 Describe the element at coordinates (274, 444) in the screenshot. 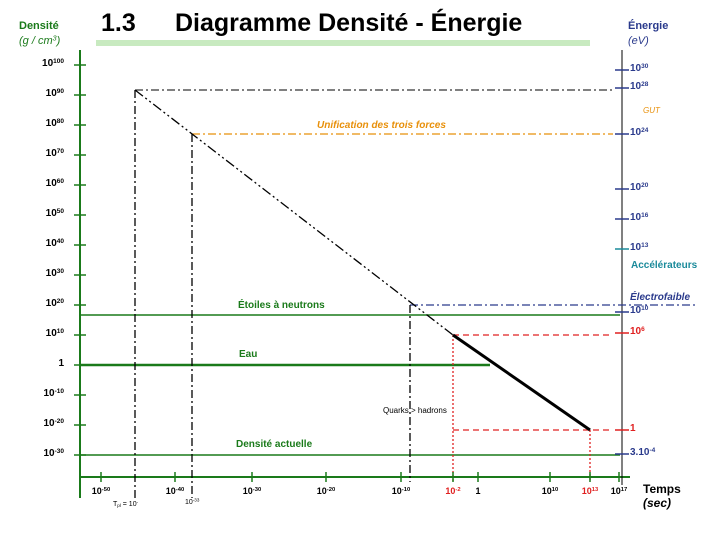

I see `label-densite-actuelle: Densité actuelle` at that location.